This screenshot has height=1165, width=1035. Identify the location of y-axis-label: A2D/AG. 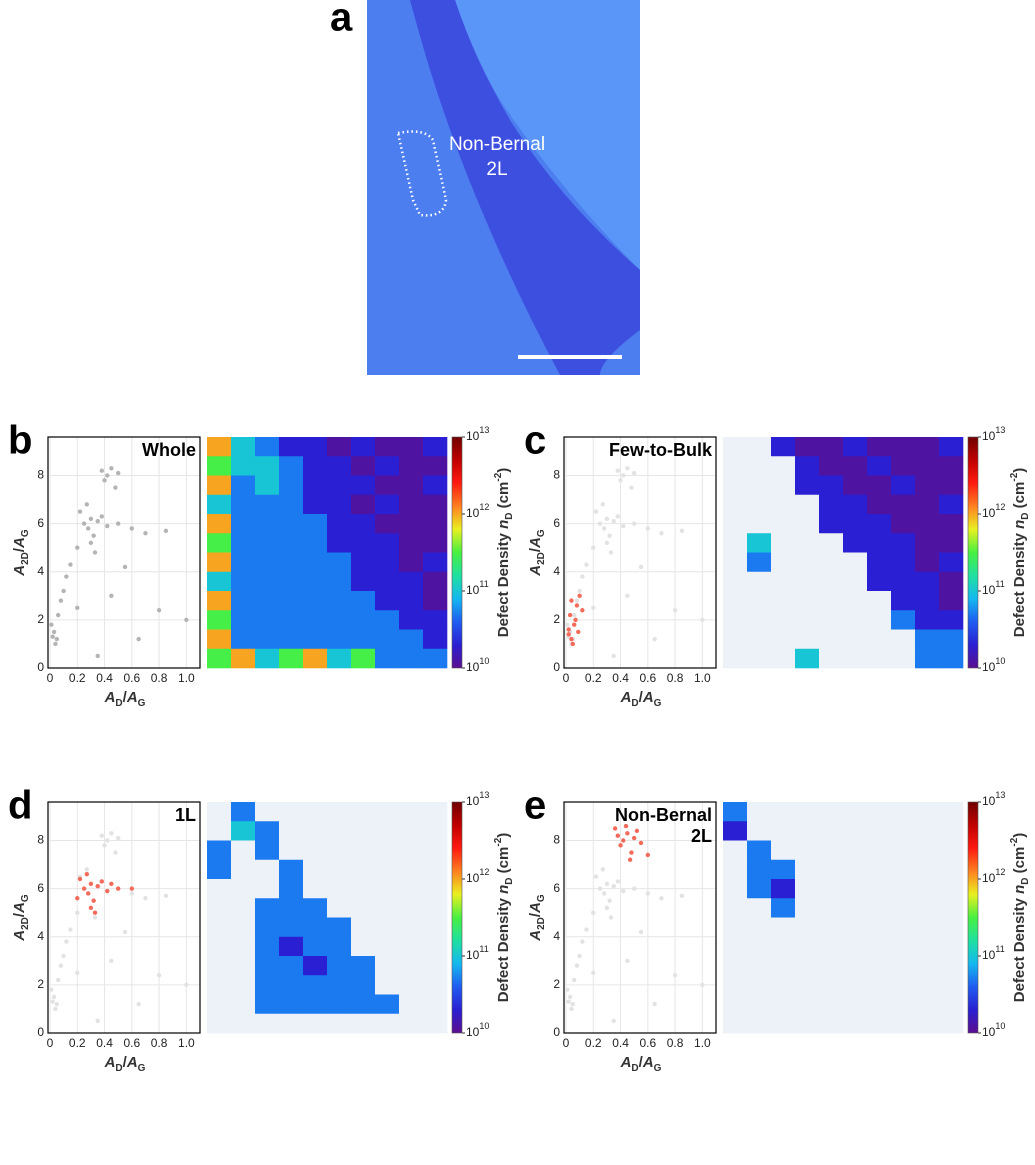
(21, 918).